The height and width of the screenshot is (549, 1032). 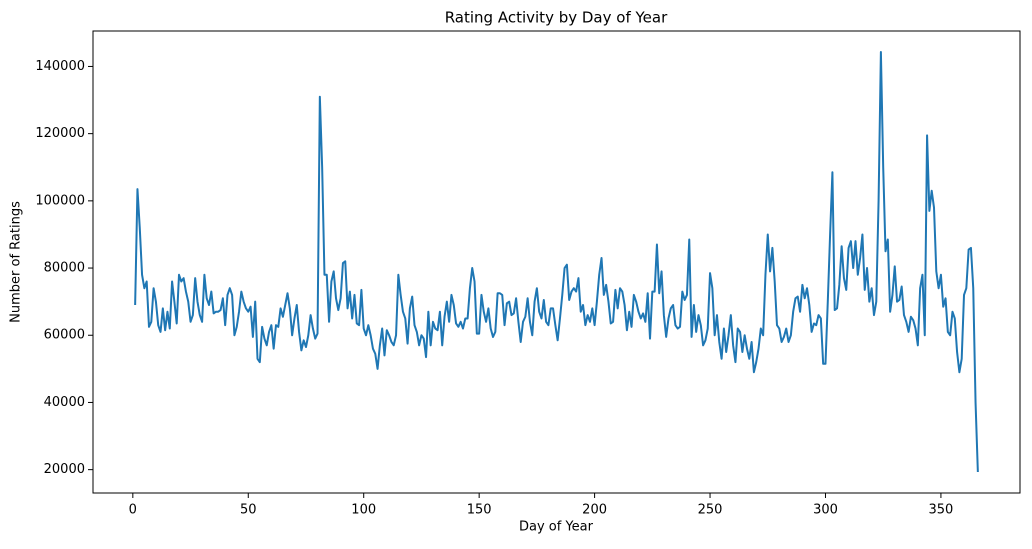 I want to click on x-tick-label: 200, so click(x=594, y=510).